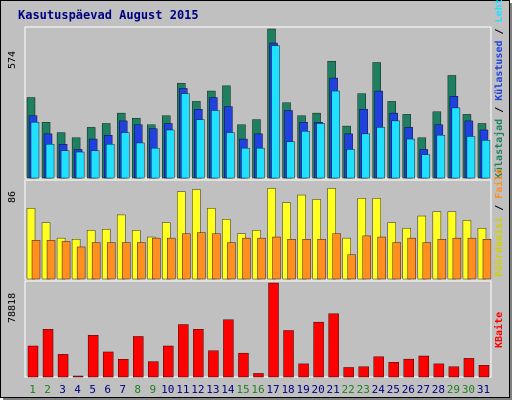 This screenshot has width=512, height=400. I want to click on x-tick-label: 4, so click(77, 389).